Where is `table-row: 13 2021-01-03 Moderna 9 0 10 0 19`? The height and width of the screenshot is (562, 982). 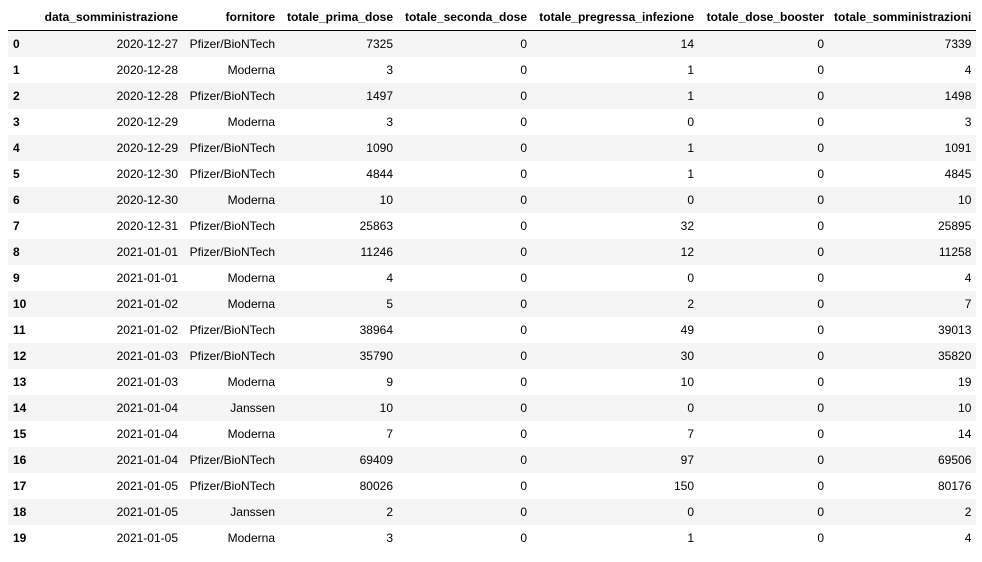 table-row: 13 2021-01-03 Moderna 9 0 10 0 19 is located at coordinates (492, 382).